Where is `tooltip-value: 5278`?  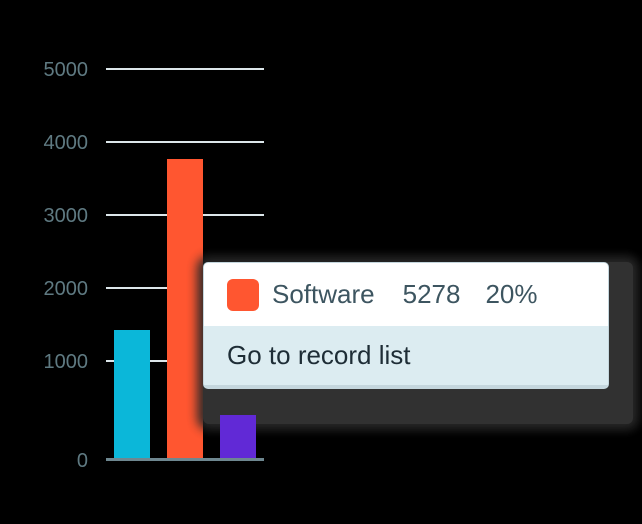
tooltip-value: 5278 is located at coordinates (431, 294).